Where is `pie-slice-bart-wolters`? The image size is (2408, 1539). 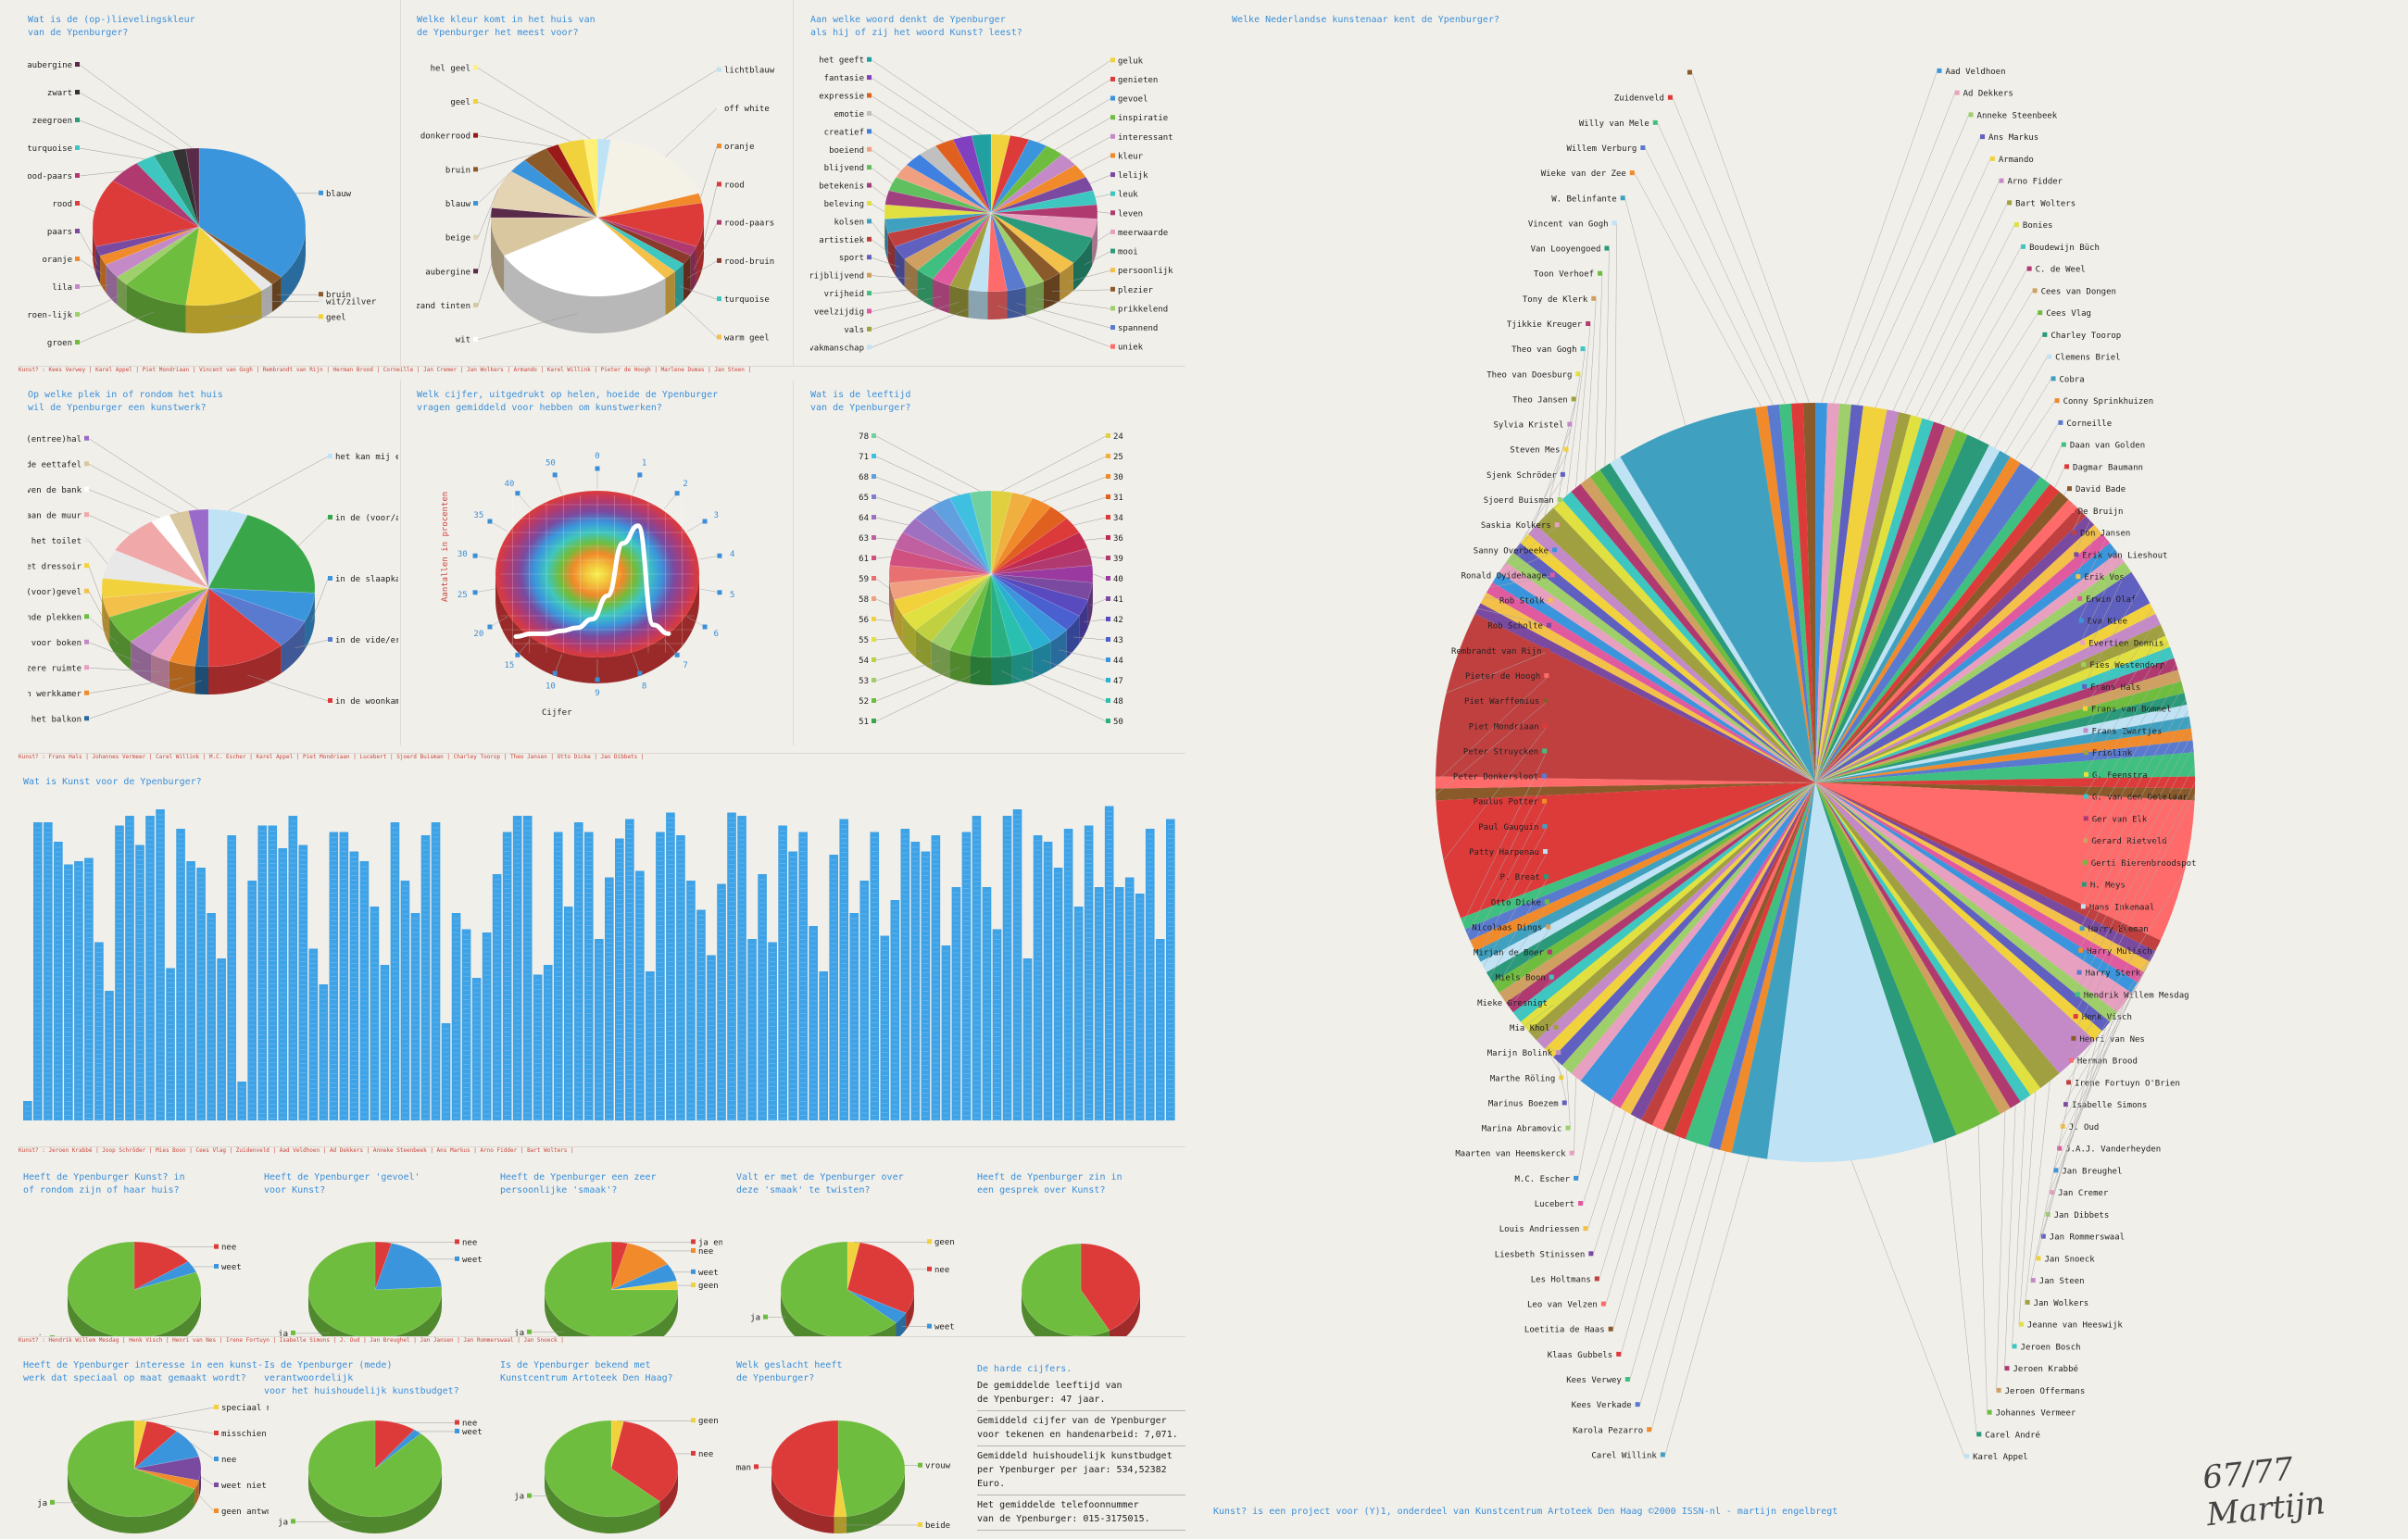
pie-slice-bart-wolters is located at coordinates (1863, 597).